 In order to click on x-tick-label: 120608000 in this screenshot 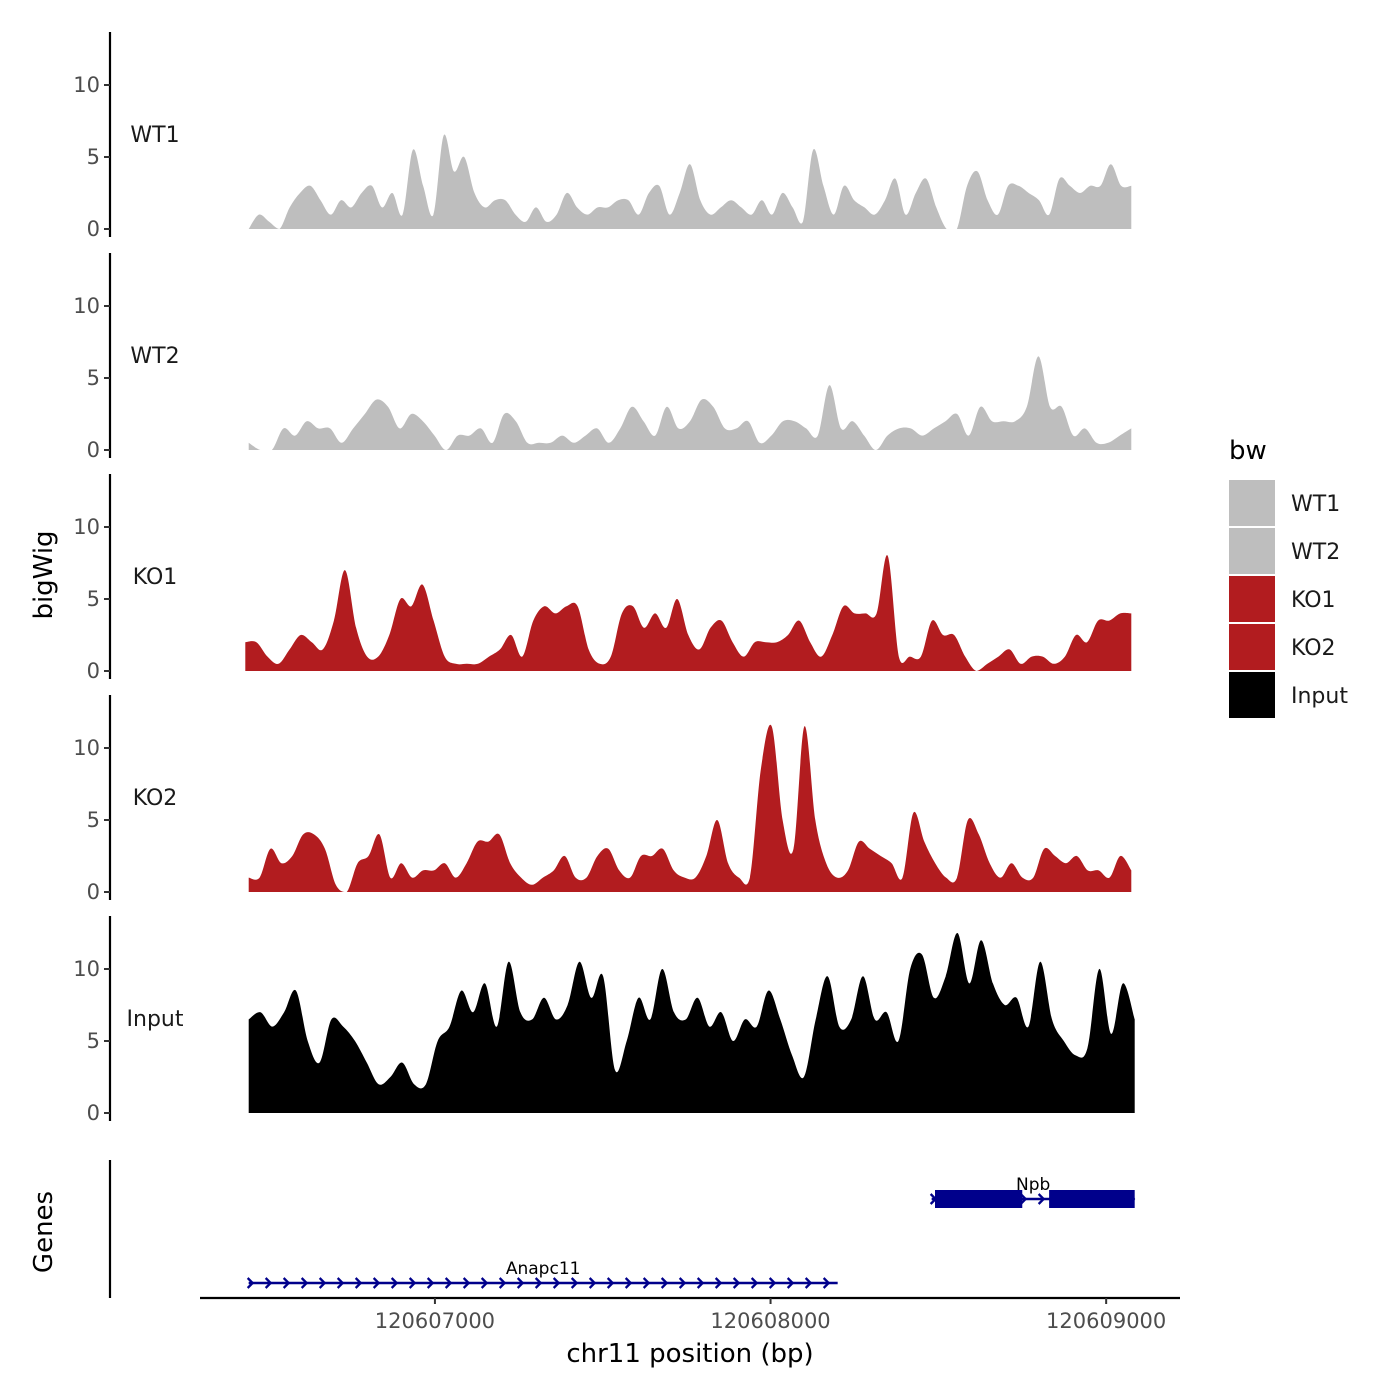, I will do `click(770, 1321)`.